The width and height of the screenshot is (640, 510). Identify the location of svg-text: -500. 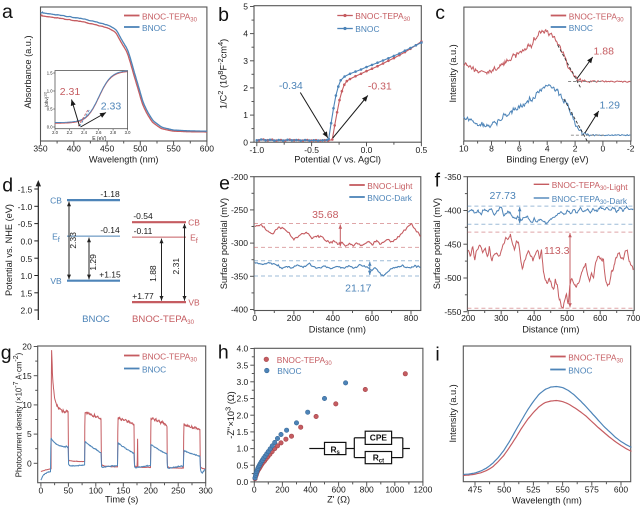
(452, 278).